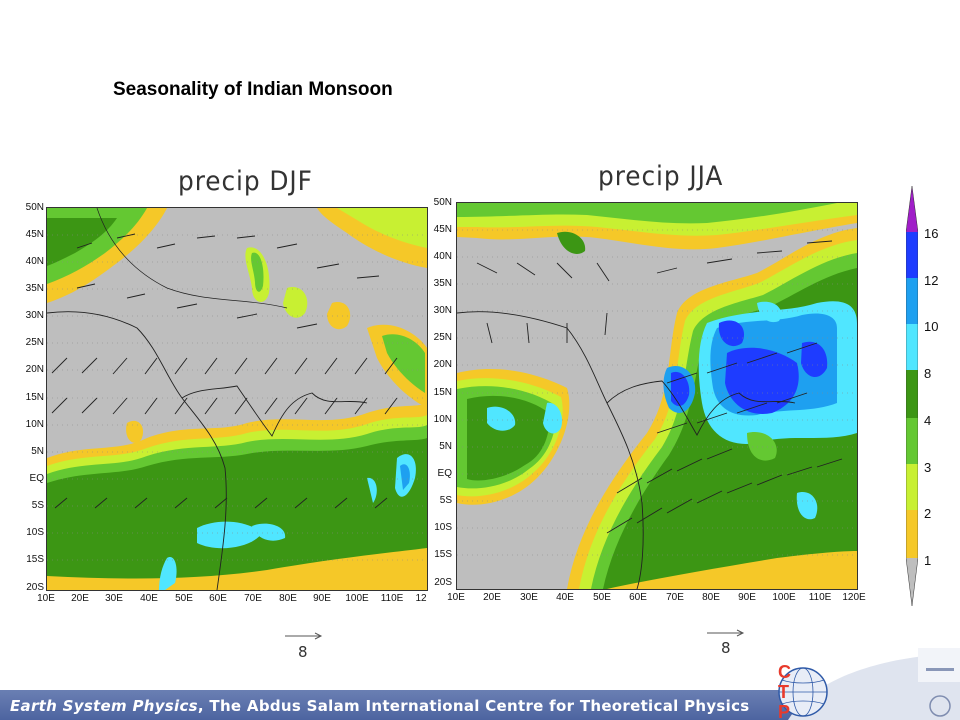 The image size is (960, 720). What do you see at coordinates (726, 648) in the screenshot?
I see `jja-reference-vector-label: 8` at bounding box center [726, 648].